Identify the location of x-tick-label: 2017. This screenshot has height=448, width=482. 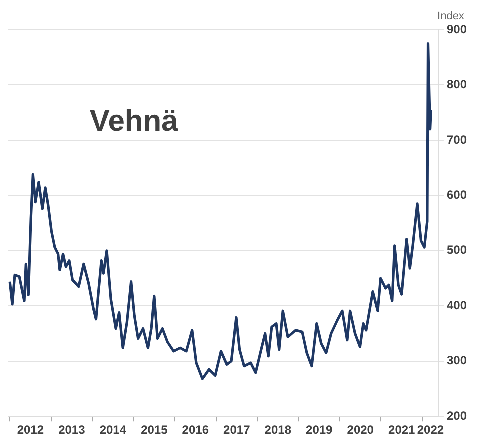
(237, 430).